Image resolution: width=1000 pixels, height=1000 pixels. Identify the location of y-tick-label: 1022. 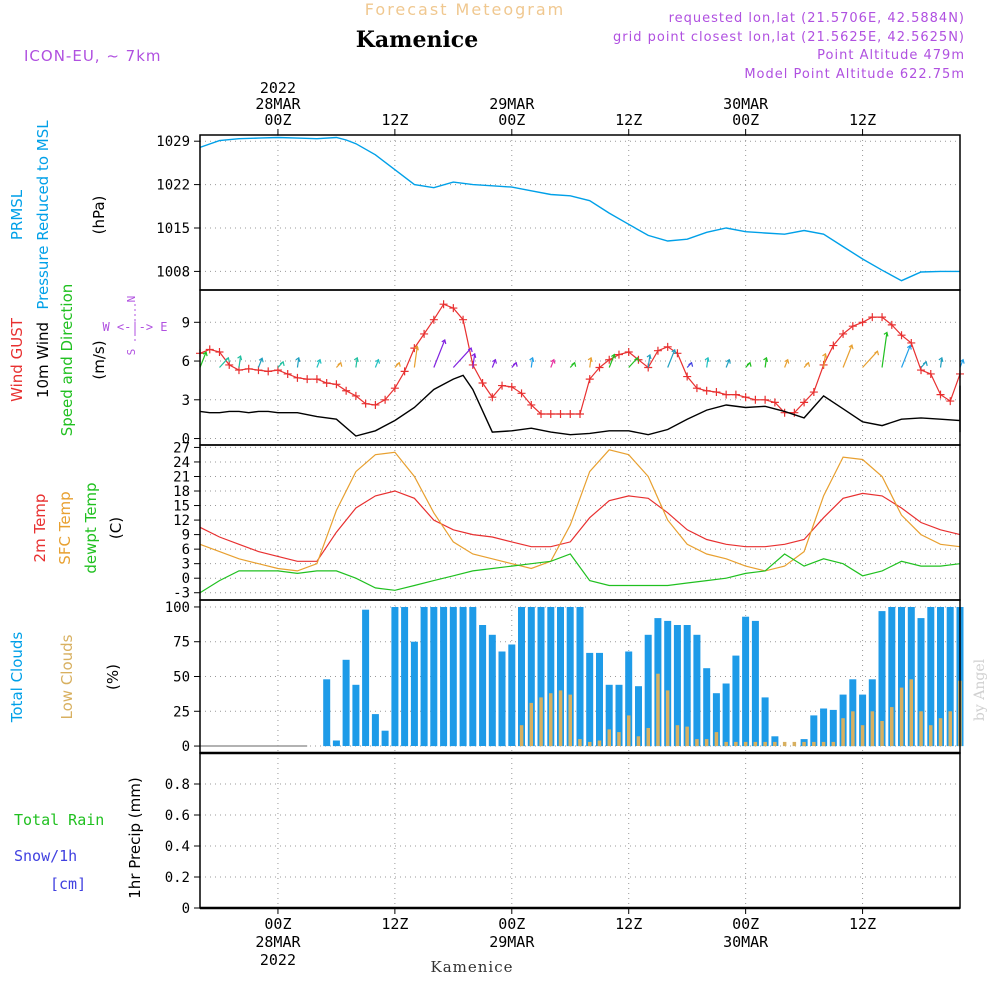
(173, 186).